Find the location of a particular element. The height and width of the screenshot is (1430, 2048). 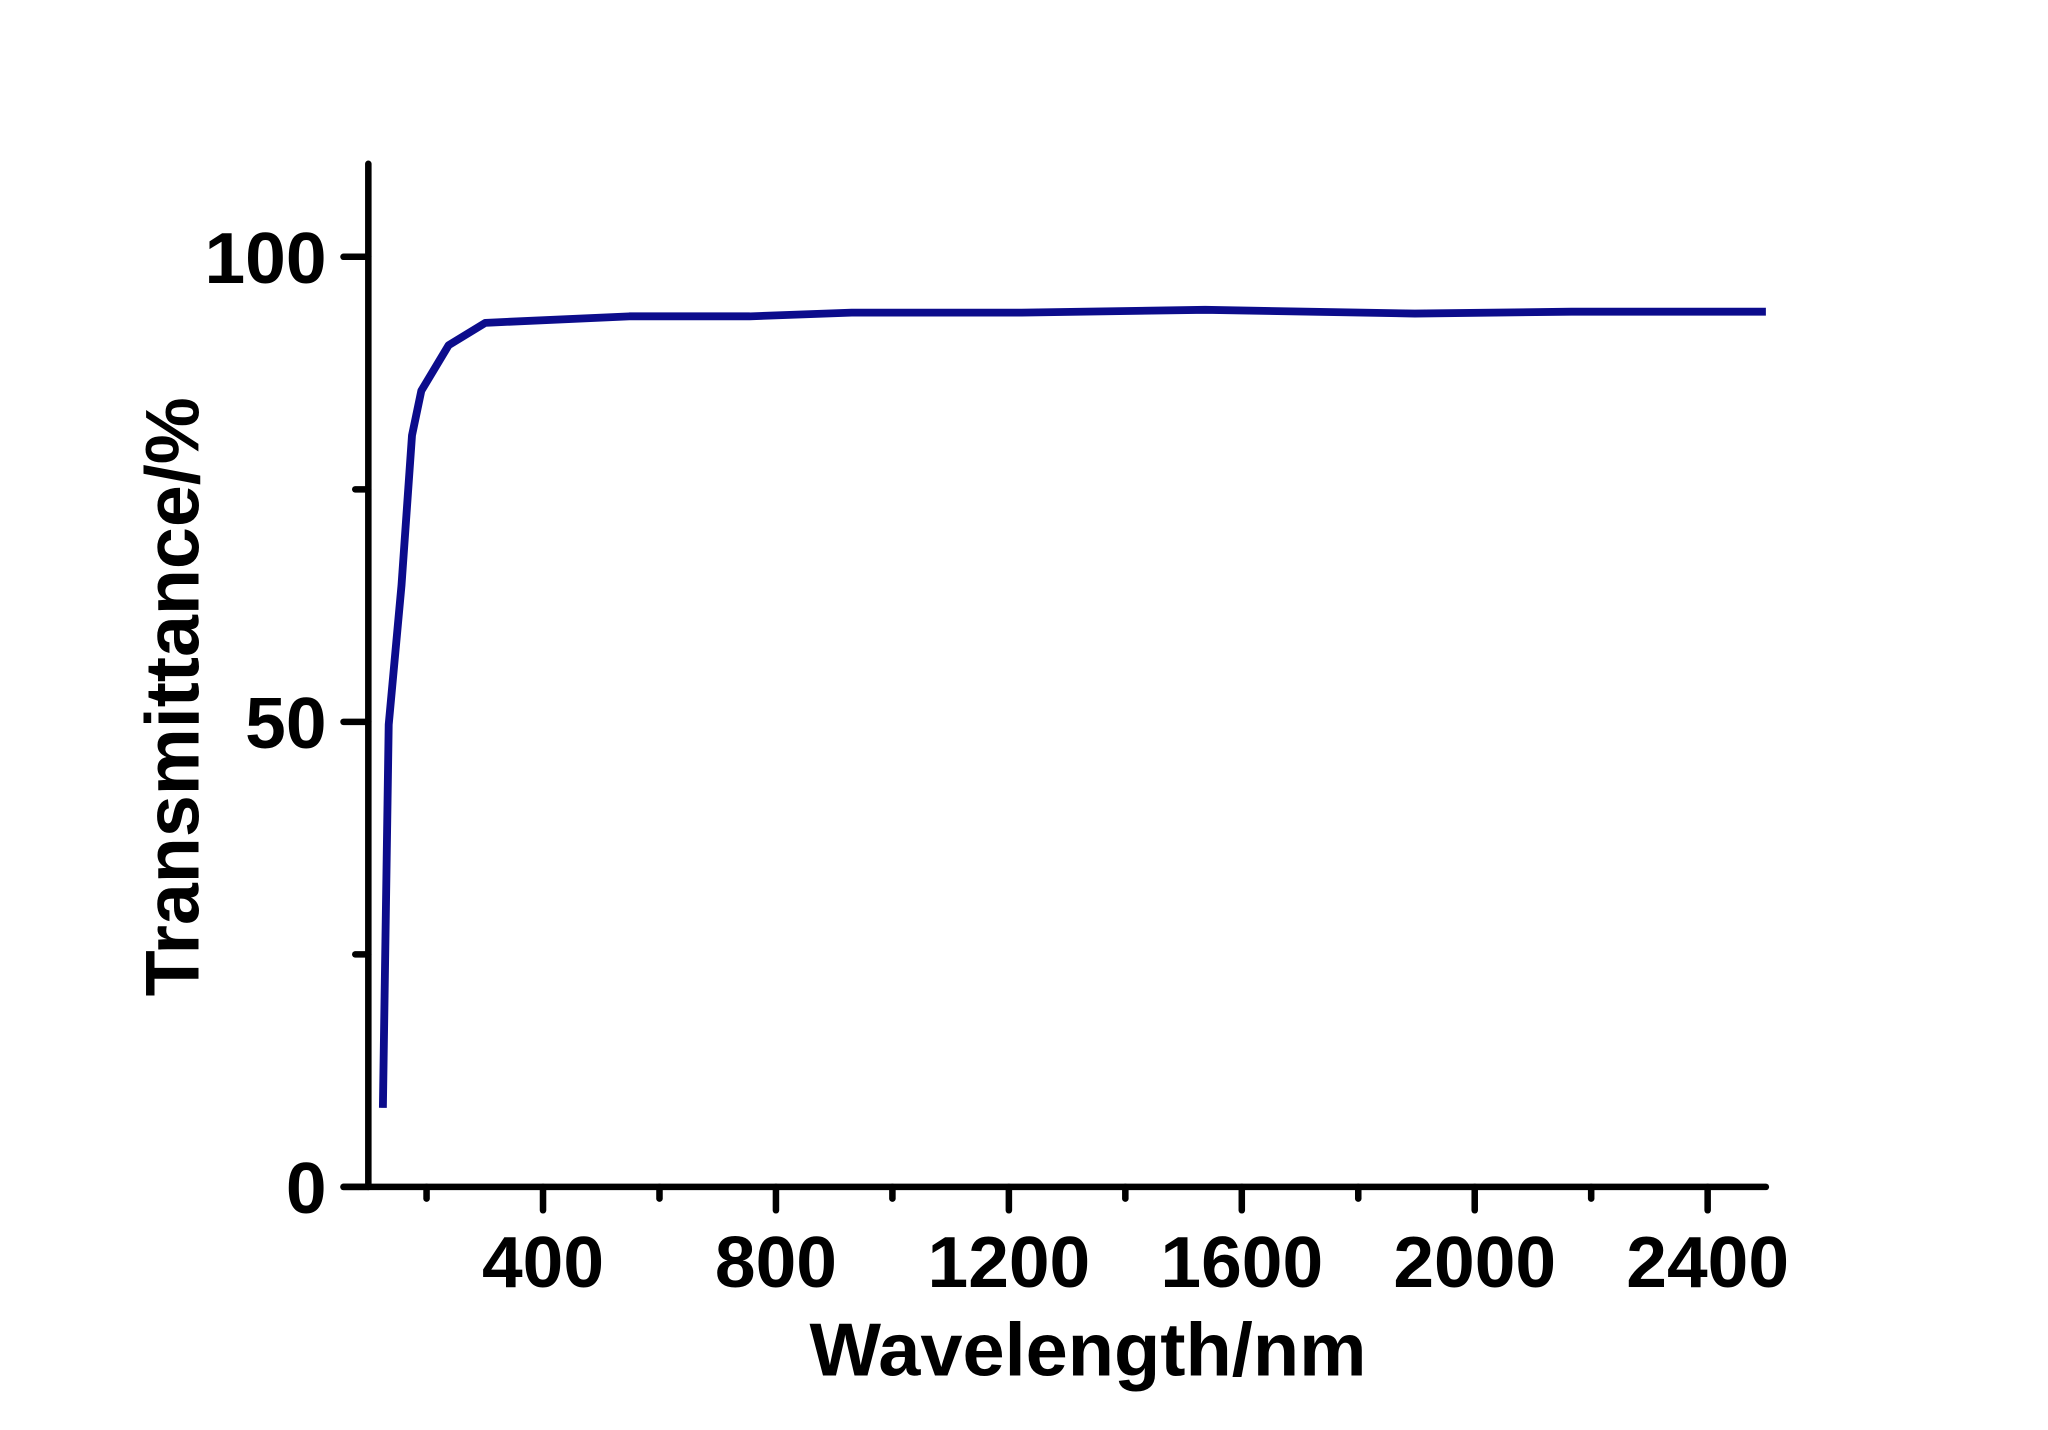

x-axis-title: Wavelength/nm is located at coordinates (1088, 1351).